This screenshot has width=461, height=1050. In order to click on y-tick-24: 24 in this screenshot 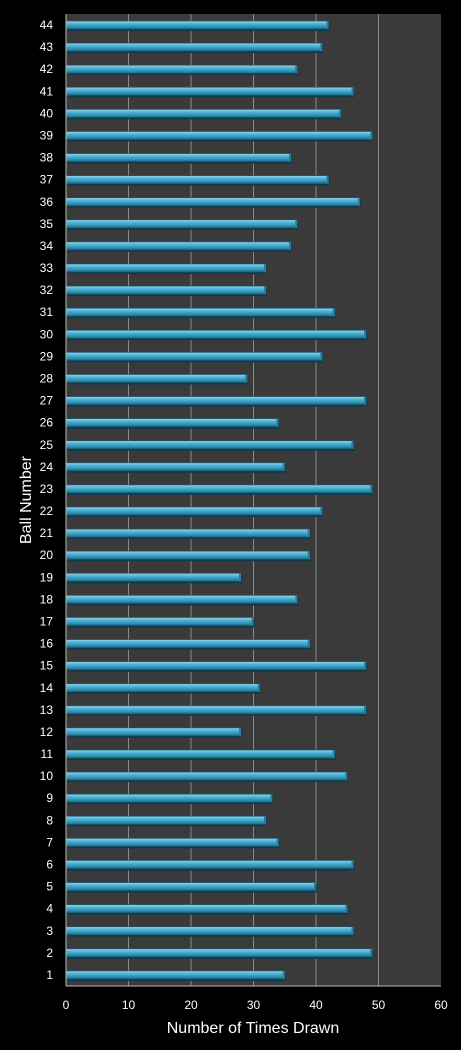, I will do `click(47, 467)`.